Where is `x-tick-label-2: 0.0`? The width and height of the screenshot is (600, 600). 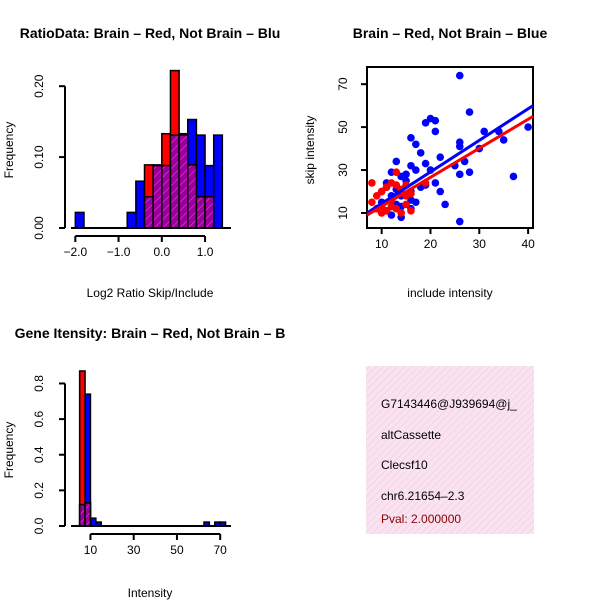
x-tick-label-2: 0.0 is located at coordinates (161, 252).